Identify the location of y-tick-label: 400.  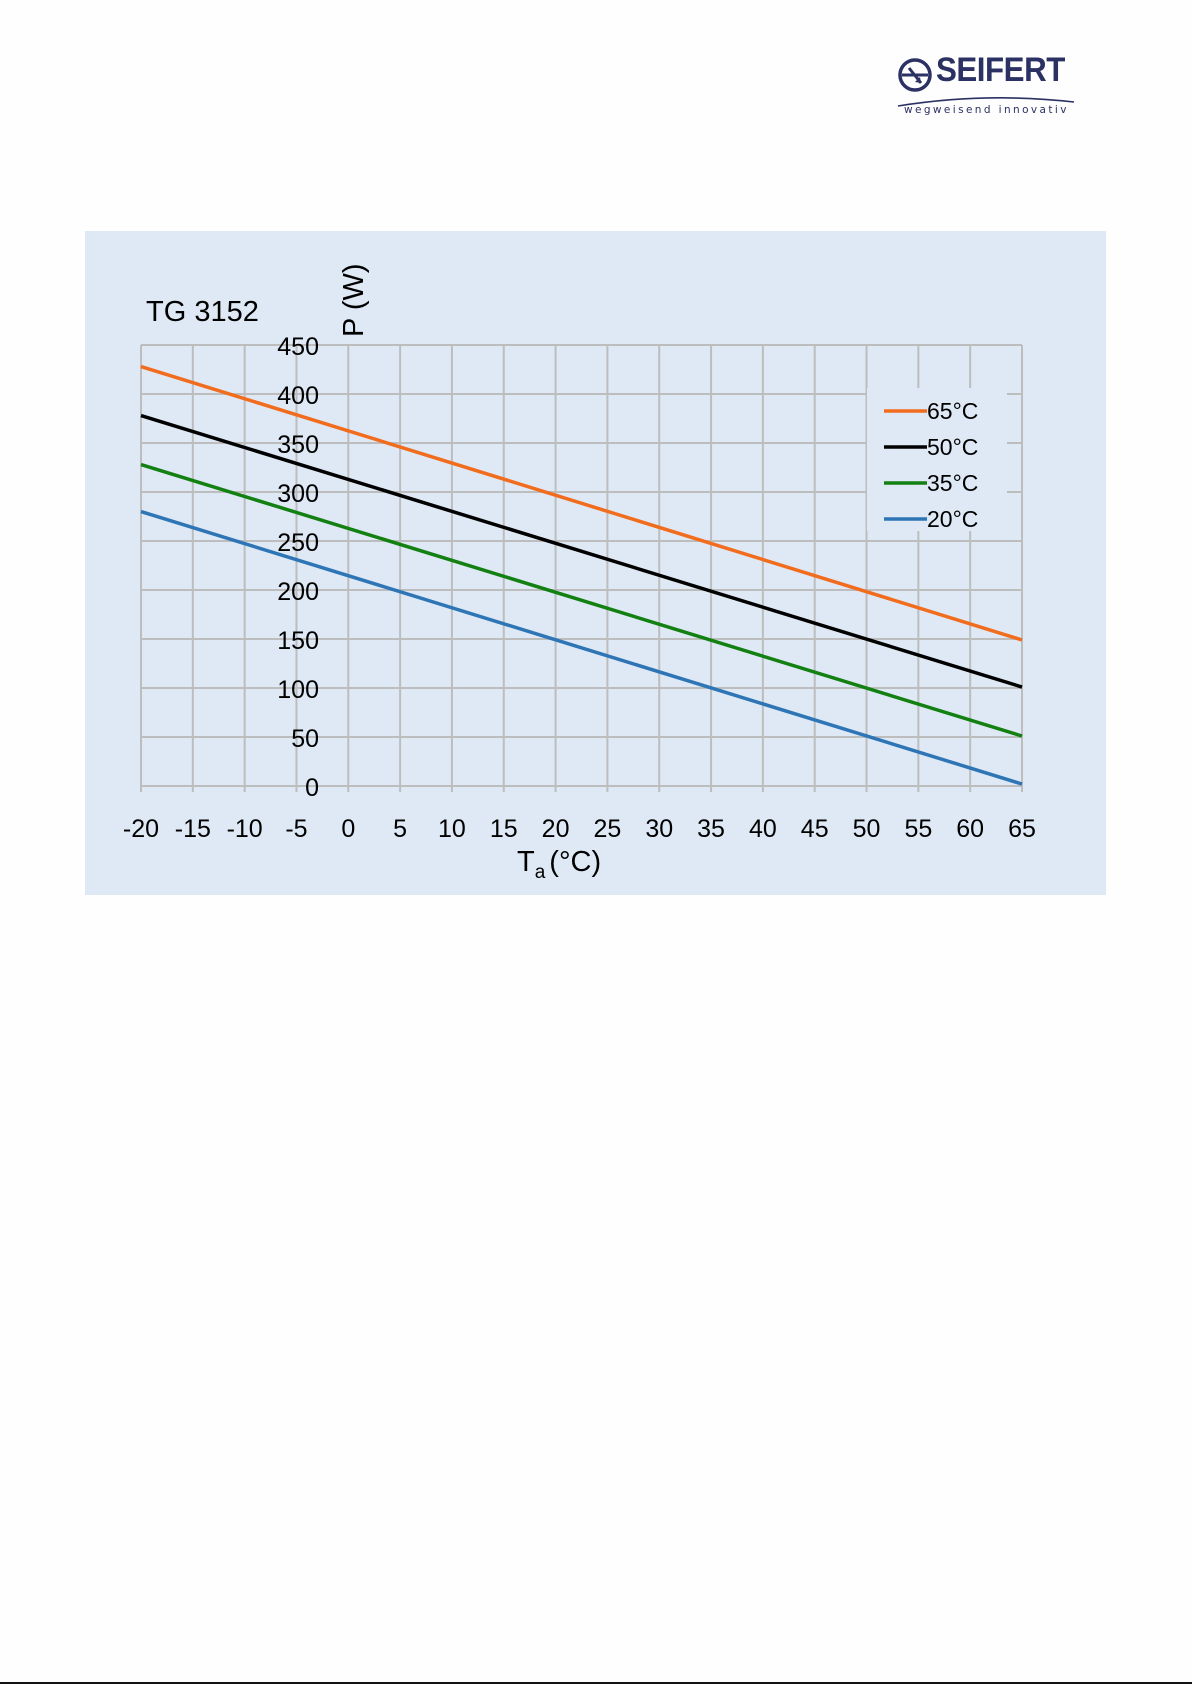
(298, 396).